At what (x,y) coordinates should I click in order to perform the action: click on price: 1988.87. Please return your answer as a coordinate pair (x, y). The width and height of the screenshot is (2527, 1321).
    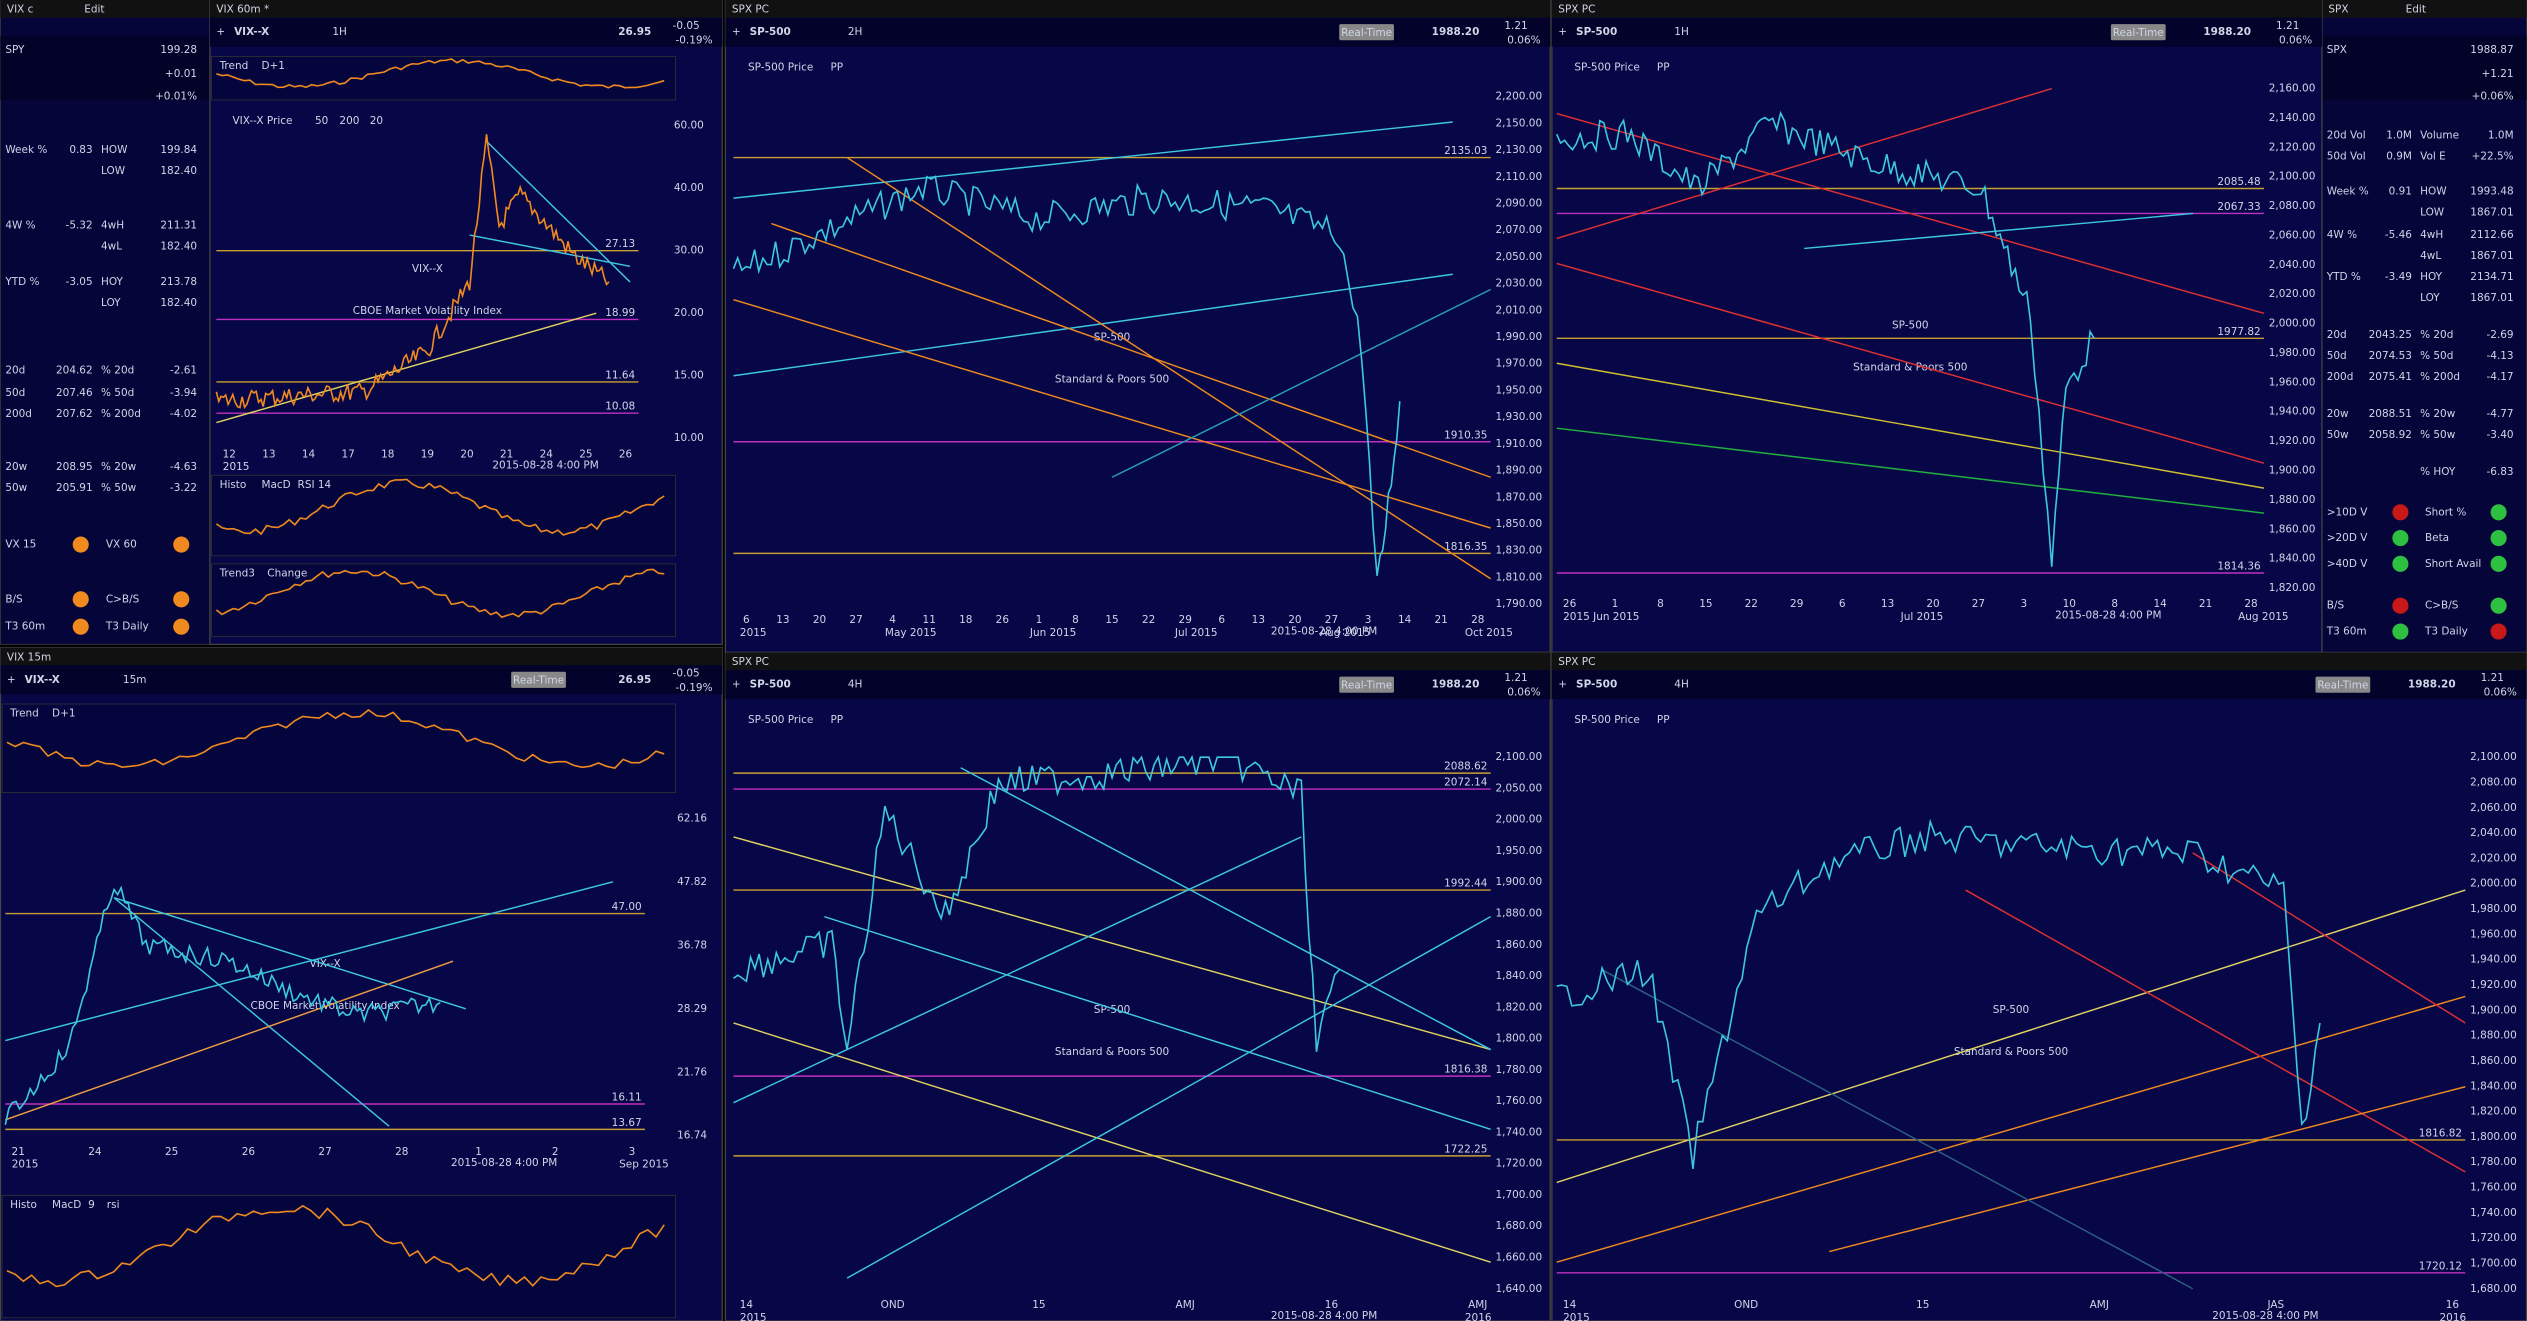
    Looking at the image, I should click on (2491, 50).